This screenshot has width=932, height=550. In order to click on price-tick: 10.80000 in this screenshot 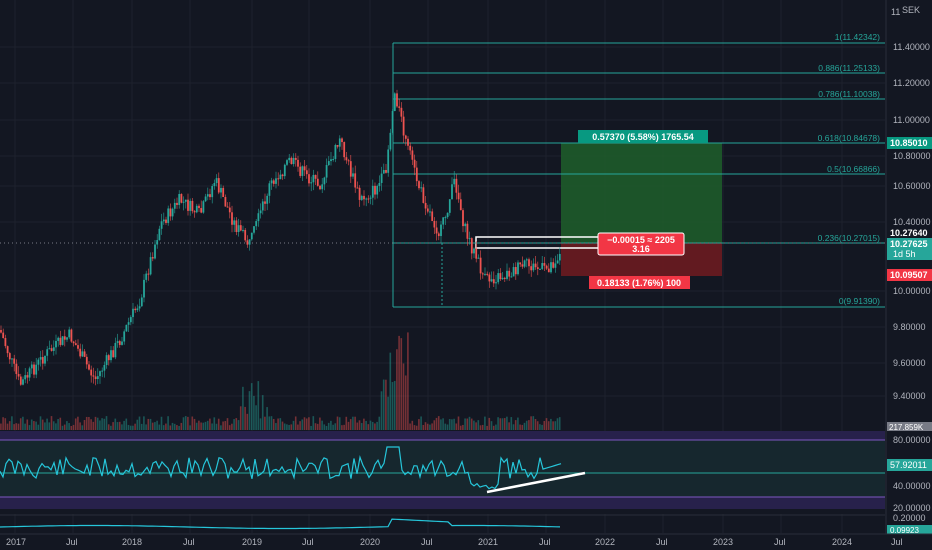, I will do `click(912, 156)`.